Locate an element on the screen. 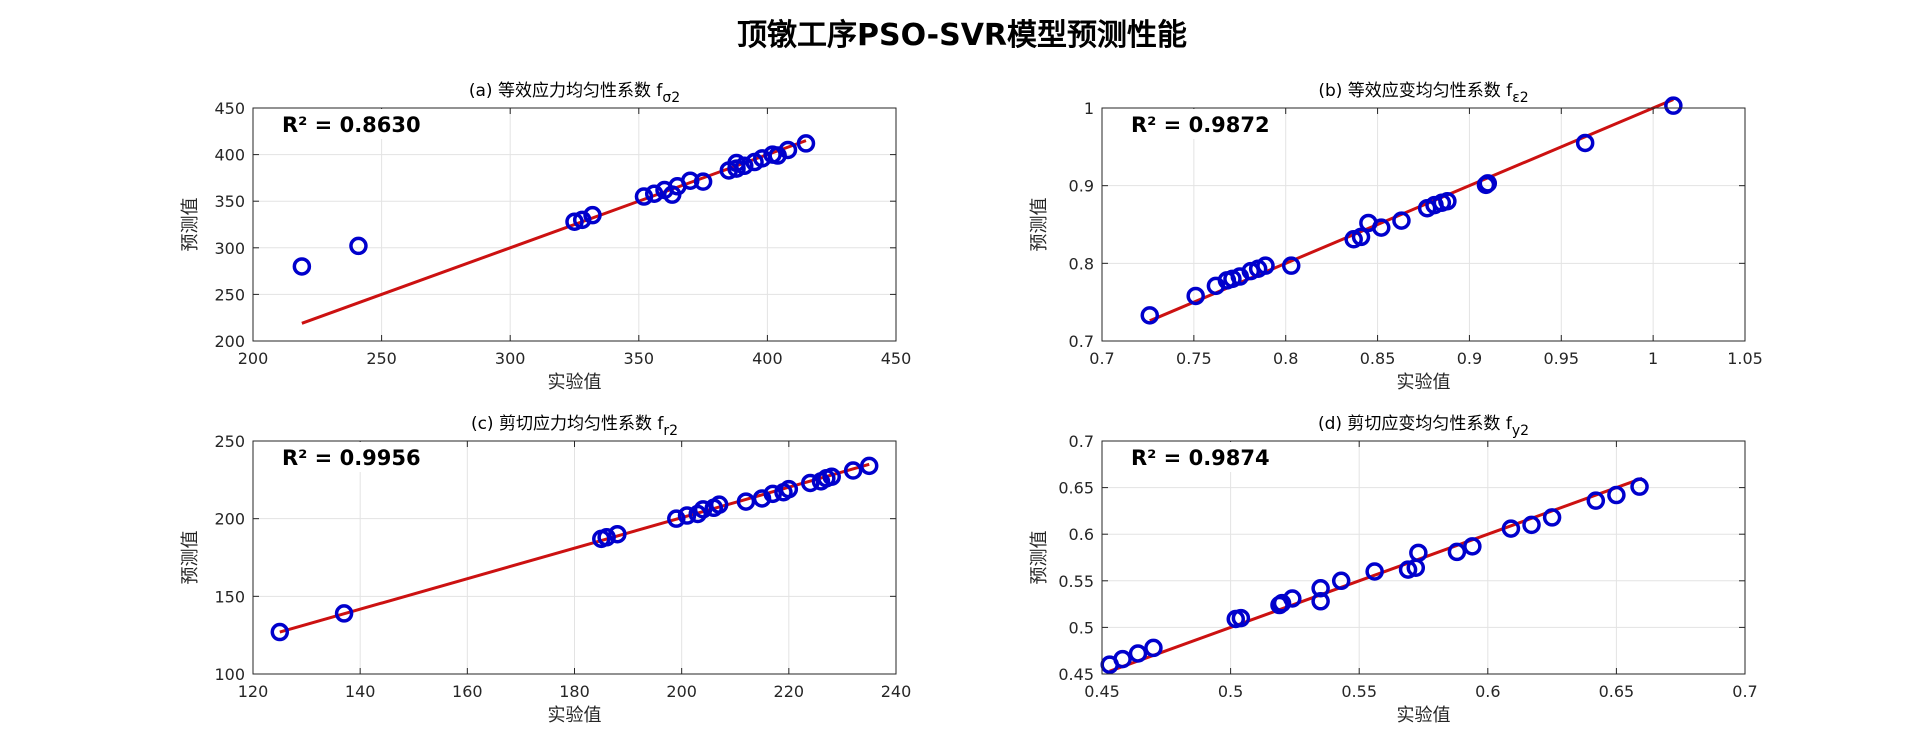  subplot-title-main: (b) 等效应变均匀性系数 f is located at coordinates (1415, 91).